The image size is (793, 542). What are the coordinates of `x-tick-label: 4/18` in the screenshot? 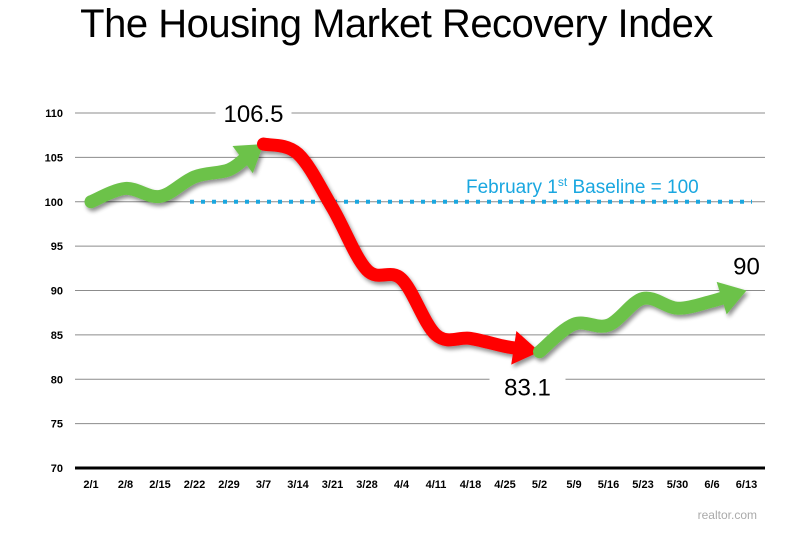 It's located at (470, 485).